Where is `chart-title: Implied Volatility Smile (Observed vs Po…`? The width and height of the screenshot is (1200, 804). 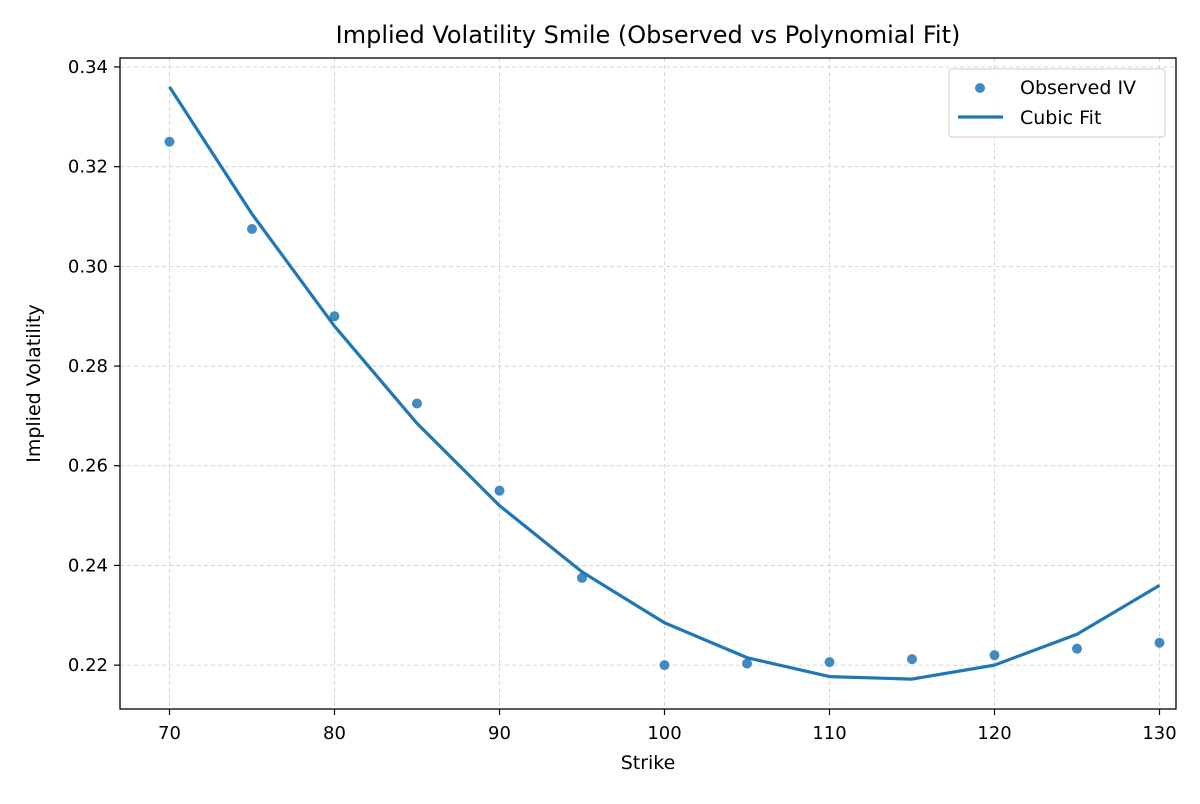 chart-title: Implied Volatility Smile (Observed vs Po… is located at coordinates (648, 35).